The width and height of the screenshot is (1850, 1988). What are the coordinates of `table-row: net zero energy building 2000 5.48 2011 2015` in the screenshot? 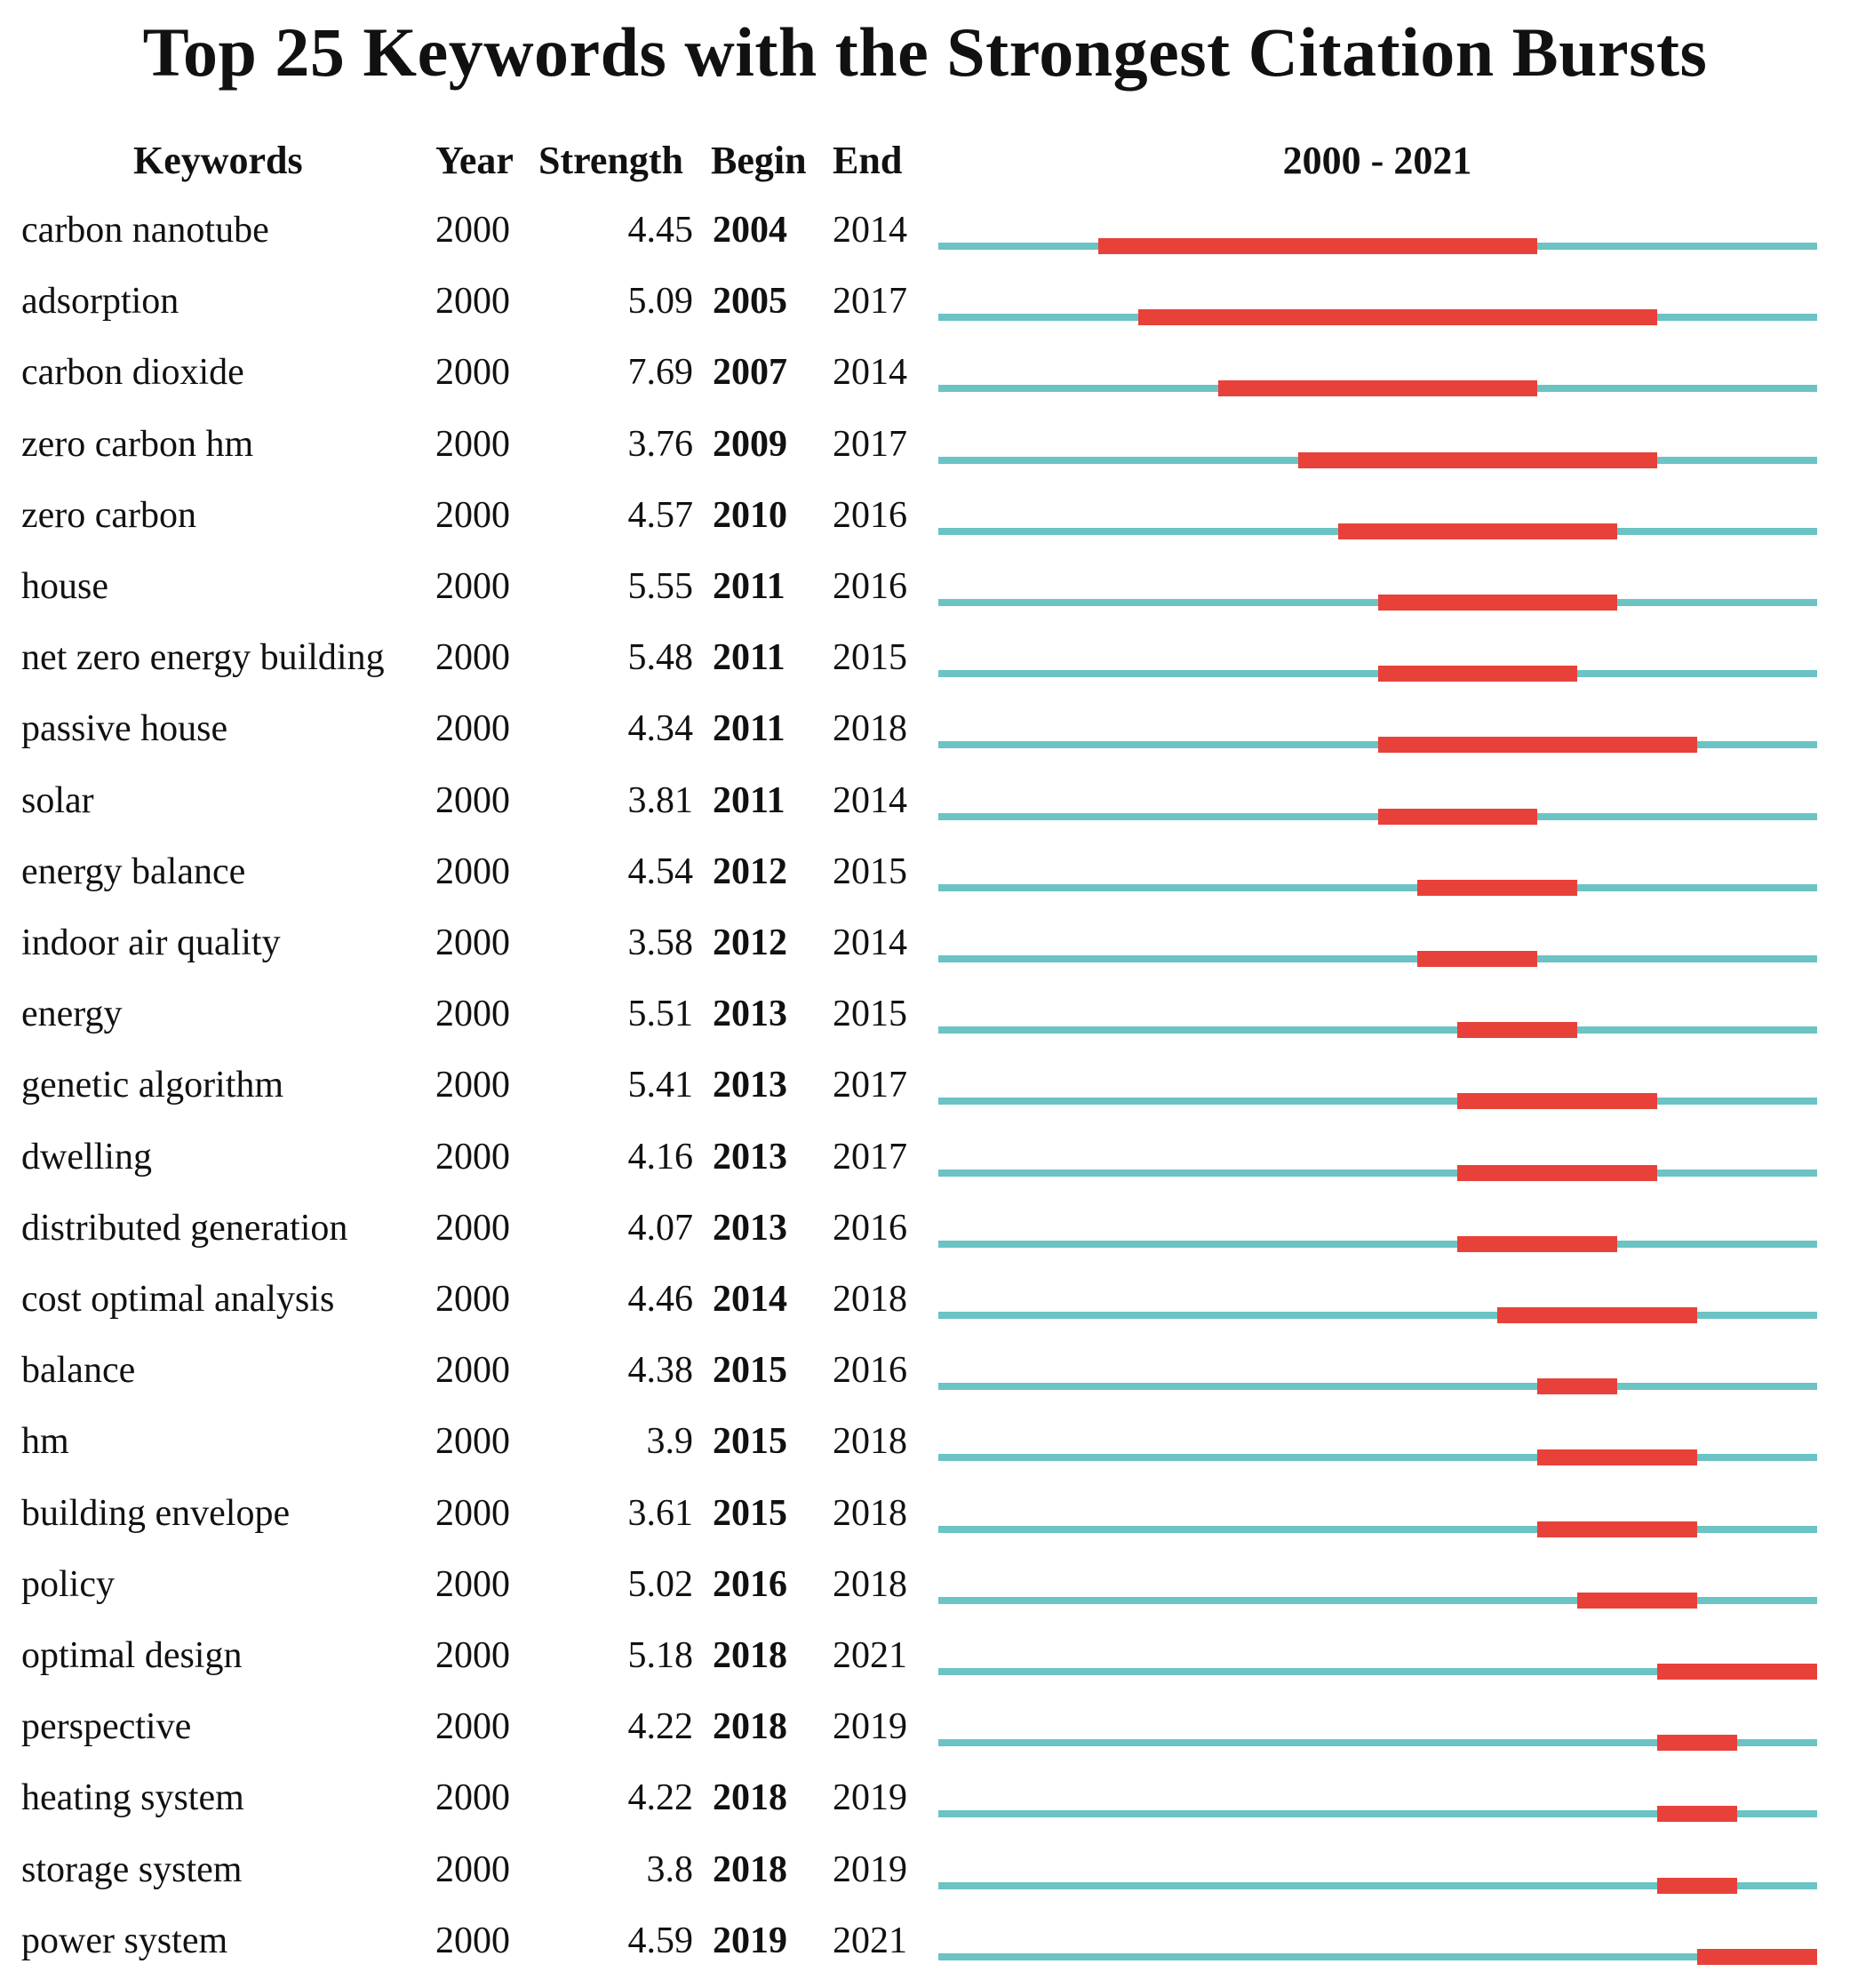 It's located at (925, 669).